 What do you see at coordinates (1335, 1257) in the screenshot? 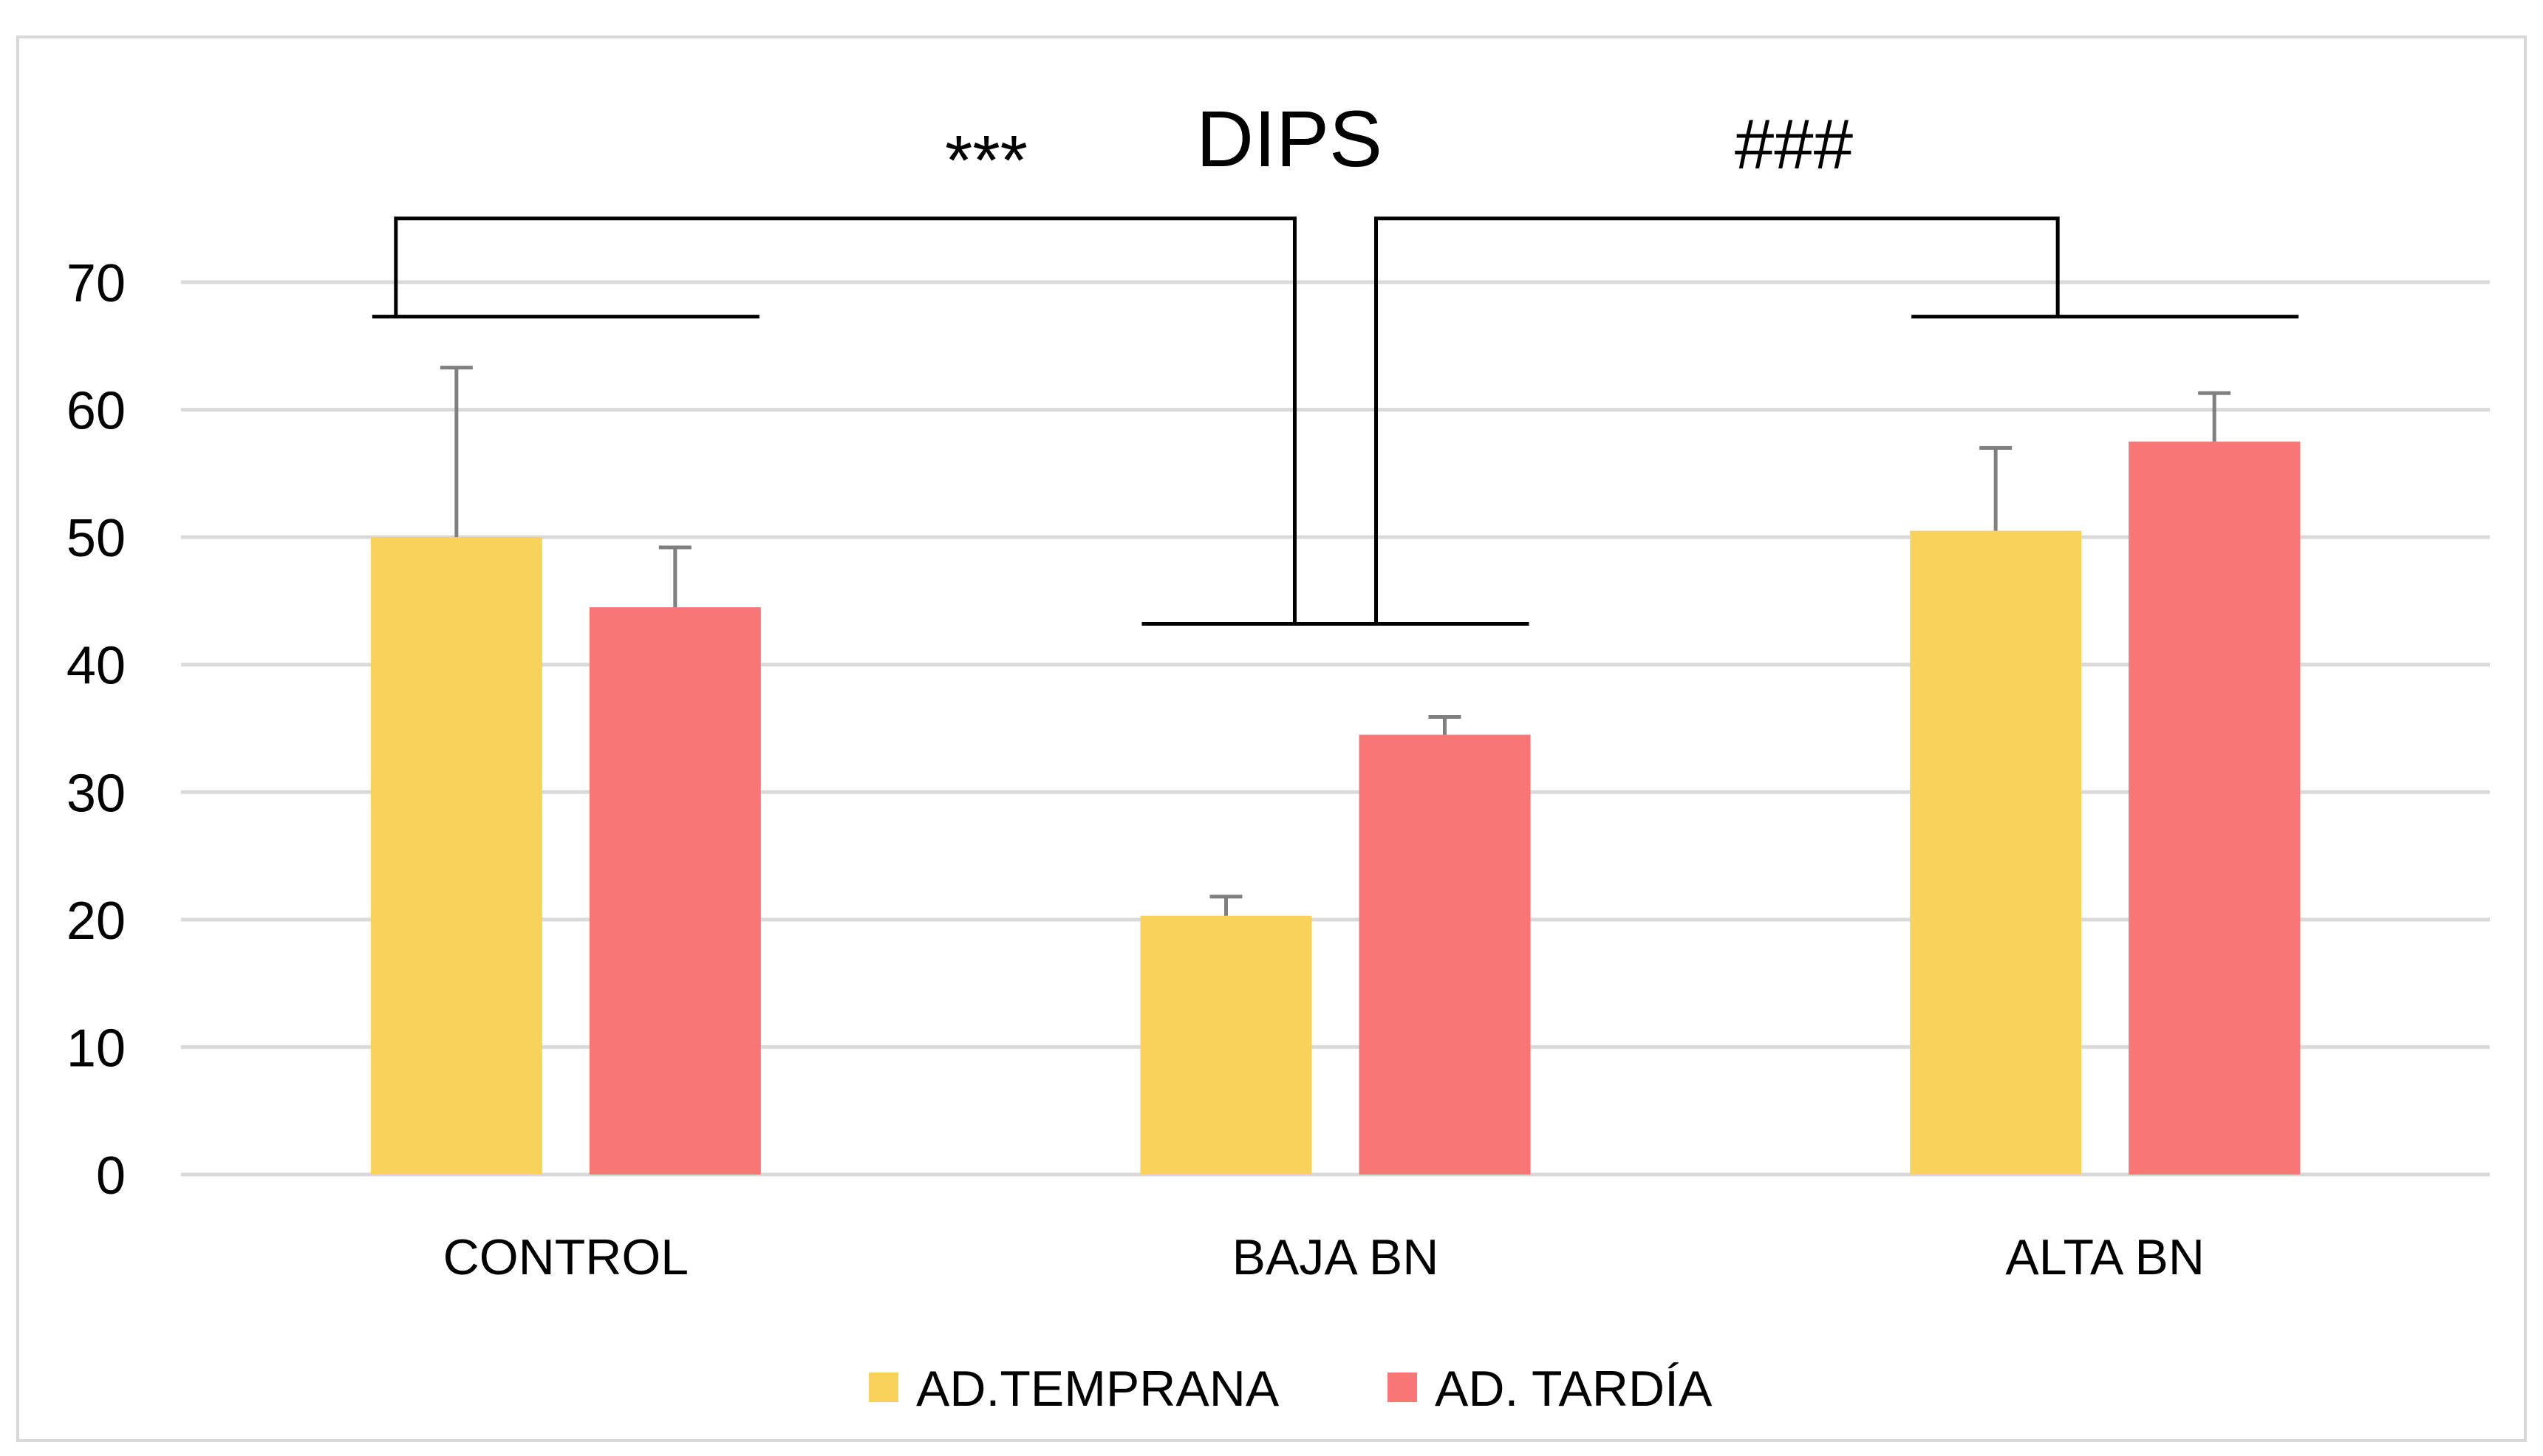
I see `x-tick-label: BAJA BN` at bounding box center [1335, 1257].